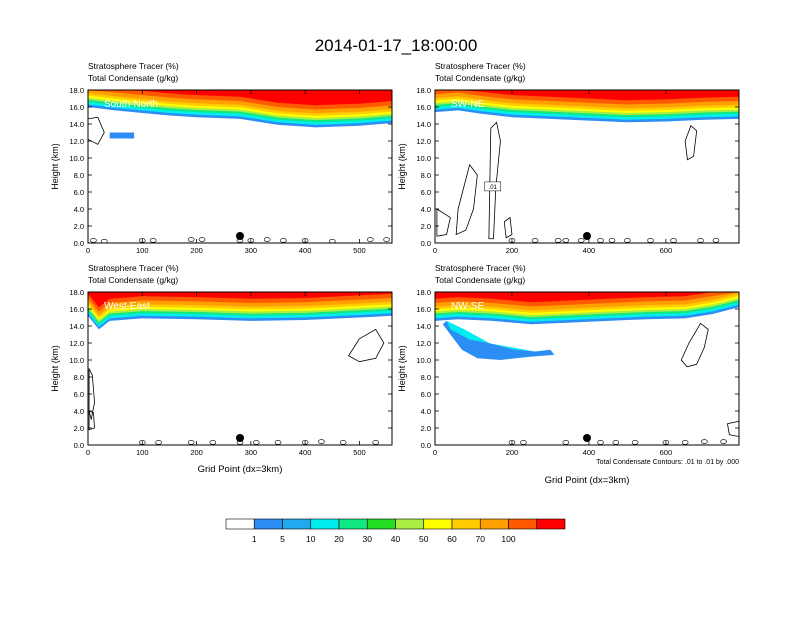 Image resolution: width=792 pixels, height=617 pixels. What do you see at coordinates (131, 104) in the screenshot?
I see `panel-label: South-North` at bounding box center [131, 104].